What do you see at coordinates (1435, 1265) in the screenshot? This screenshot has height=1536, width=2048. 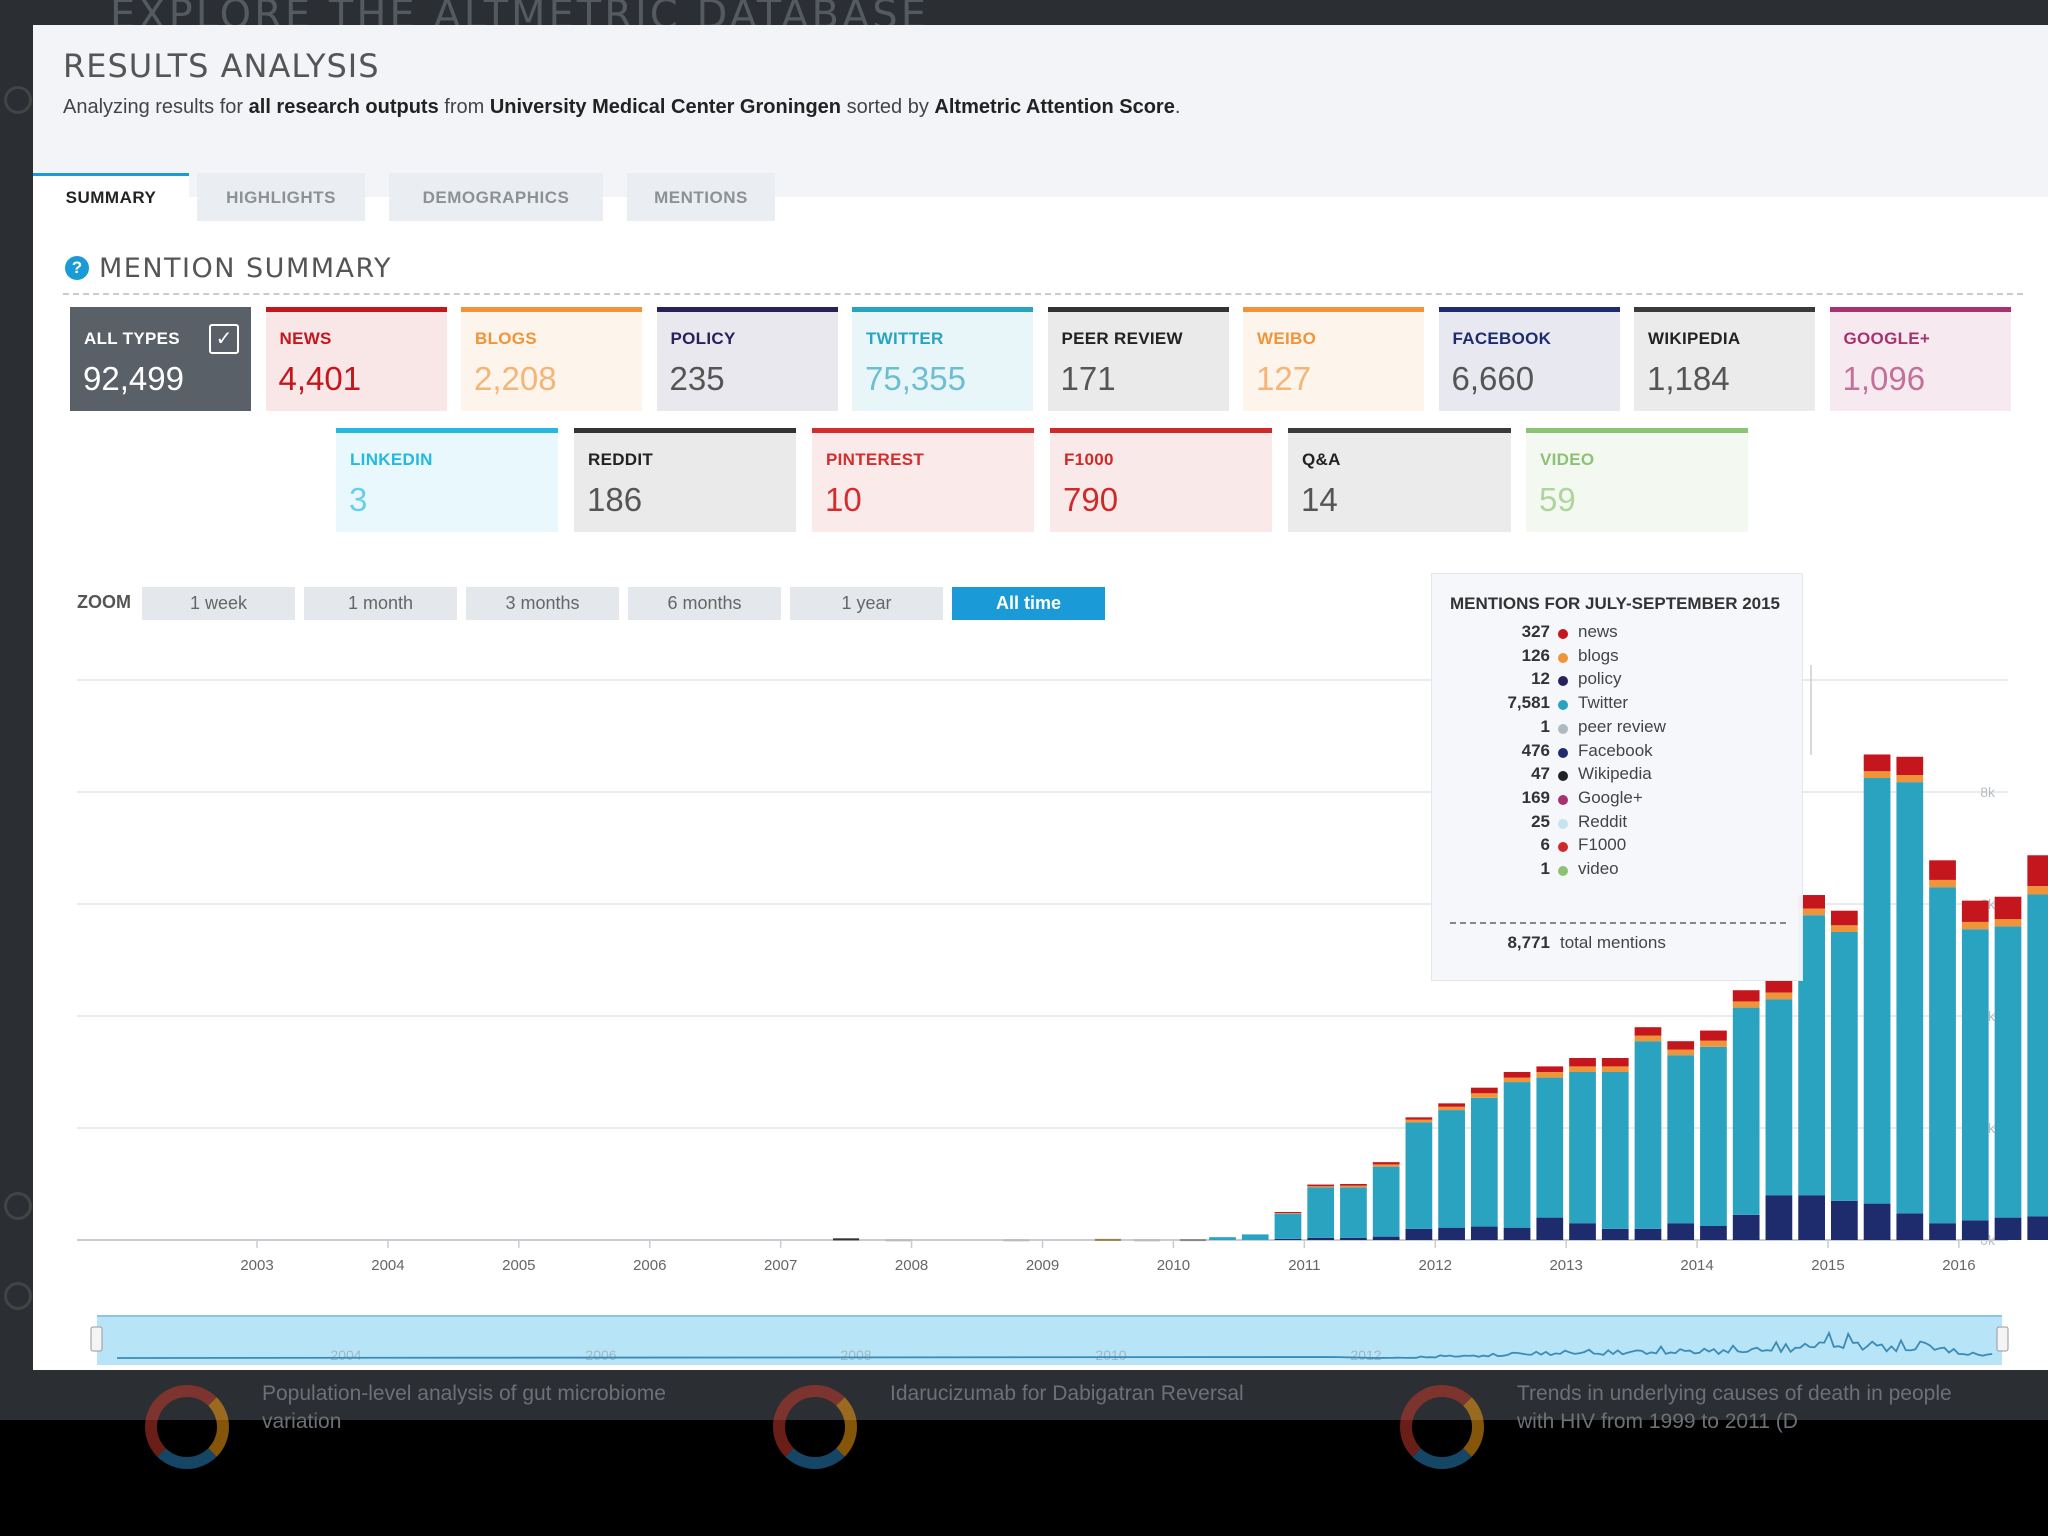 I see `x-tick-label: 2012` at bounding box center [1435, 1265].